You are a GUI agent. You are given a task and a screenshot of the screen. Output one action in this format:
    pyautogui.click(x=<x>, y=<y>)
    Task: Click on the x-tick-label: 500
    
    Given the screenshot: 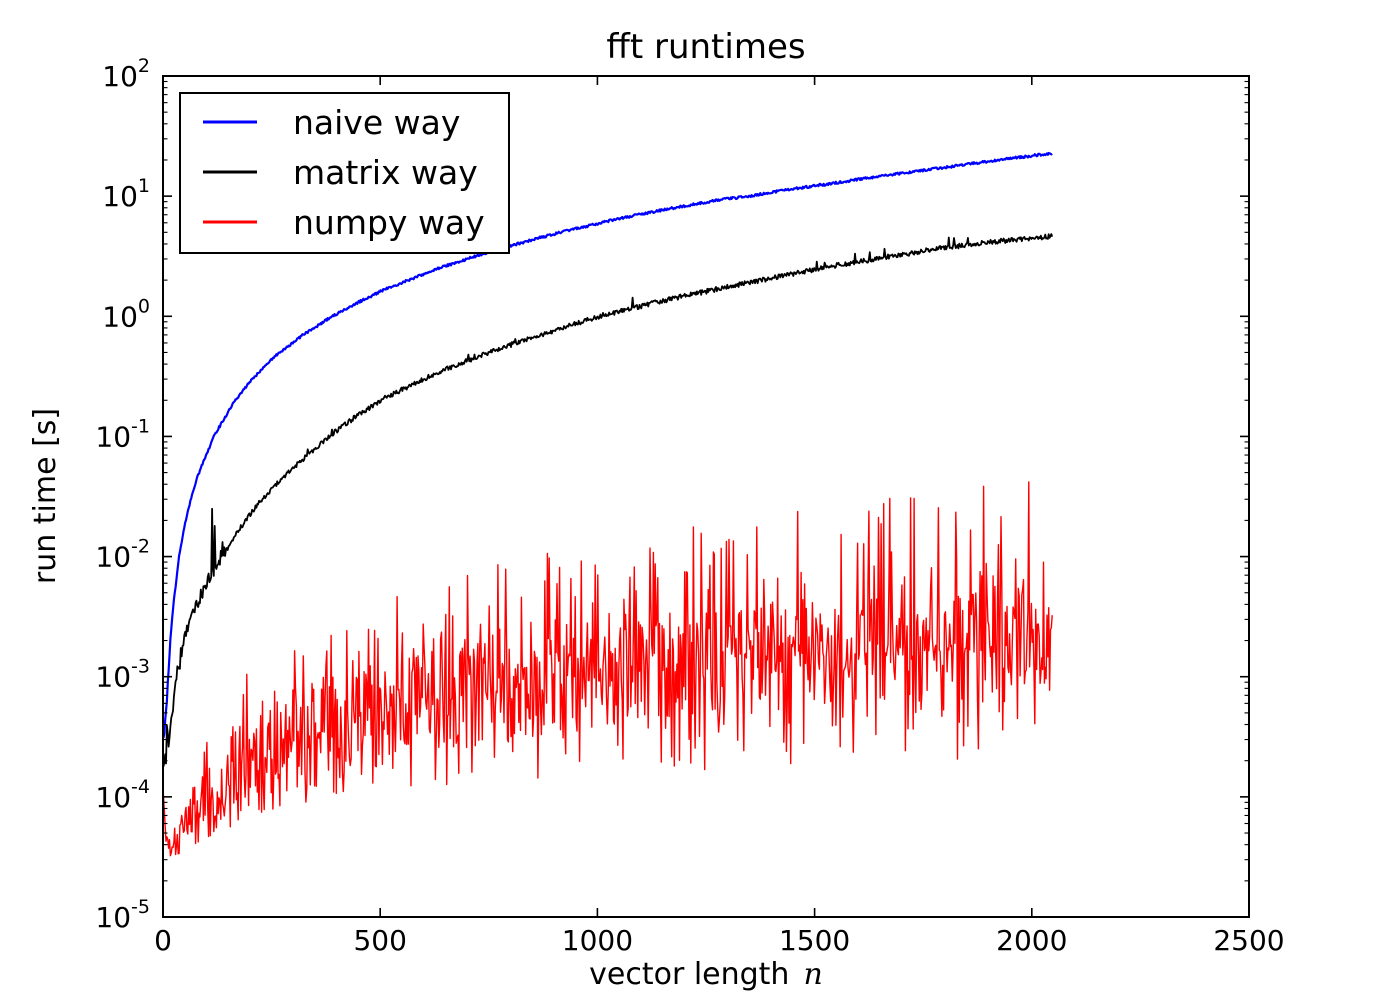 What is the action you would take?
    pyautogui.click(x=379, y=940)
    